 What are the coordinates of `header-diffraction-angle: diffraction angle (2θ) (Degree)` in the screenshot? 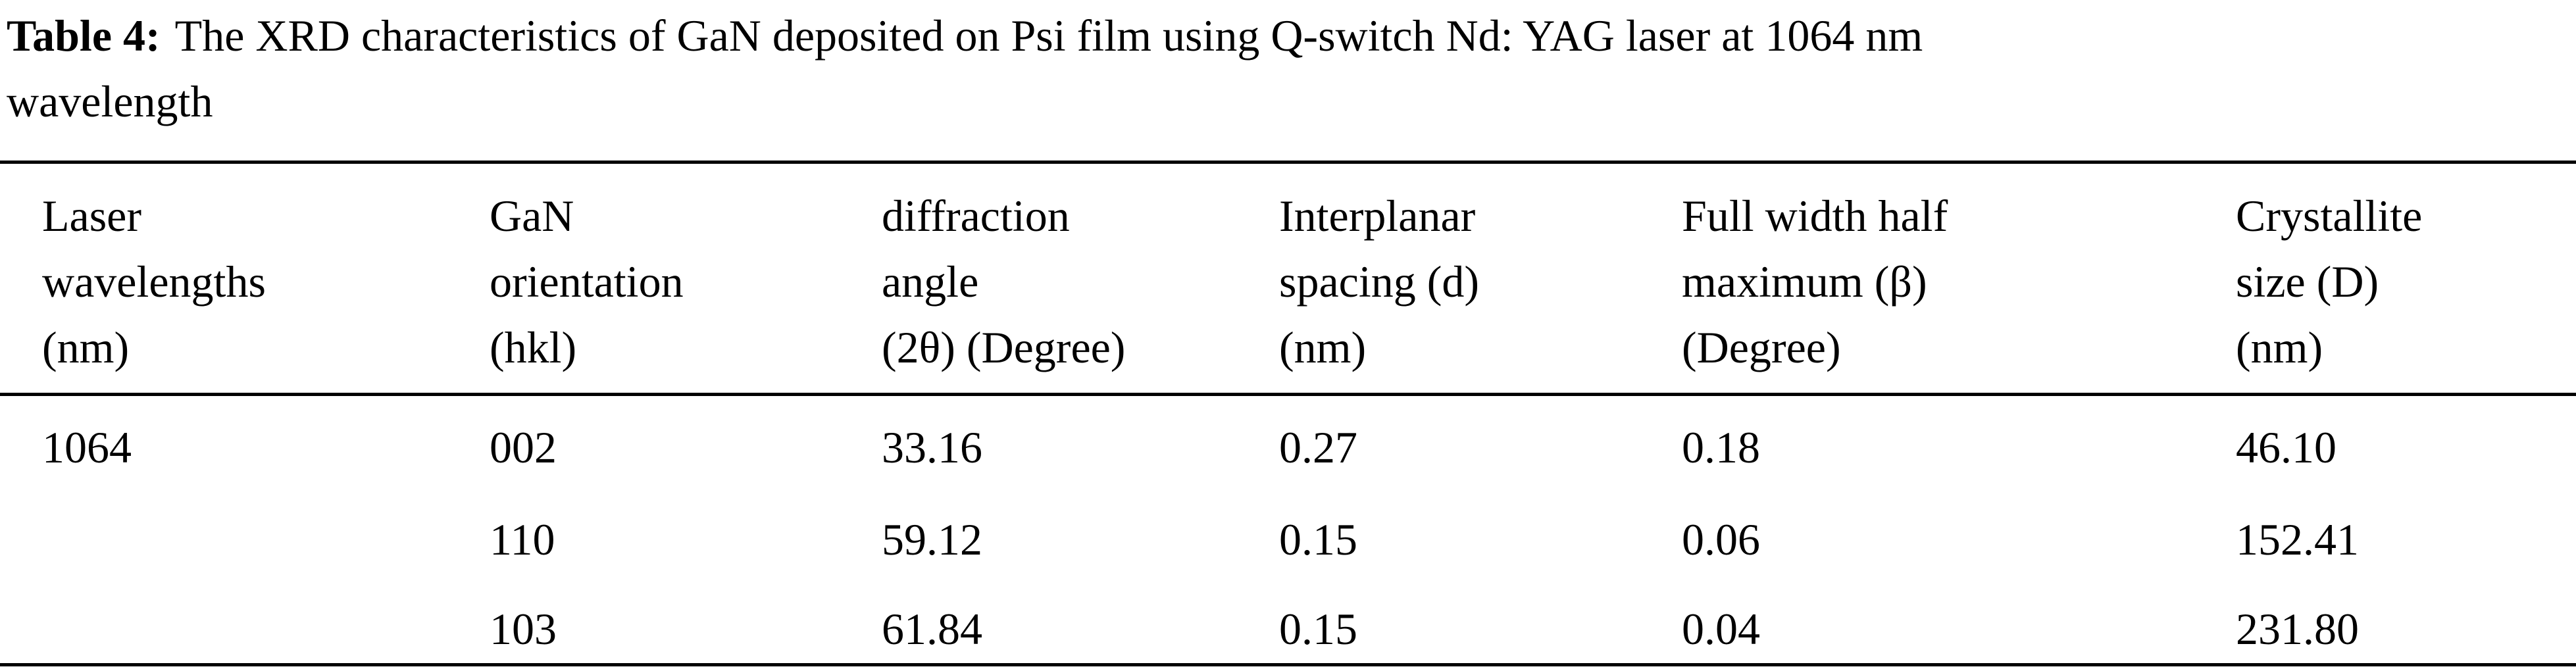 It's located at (1003, 281).